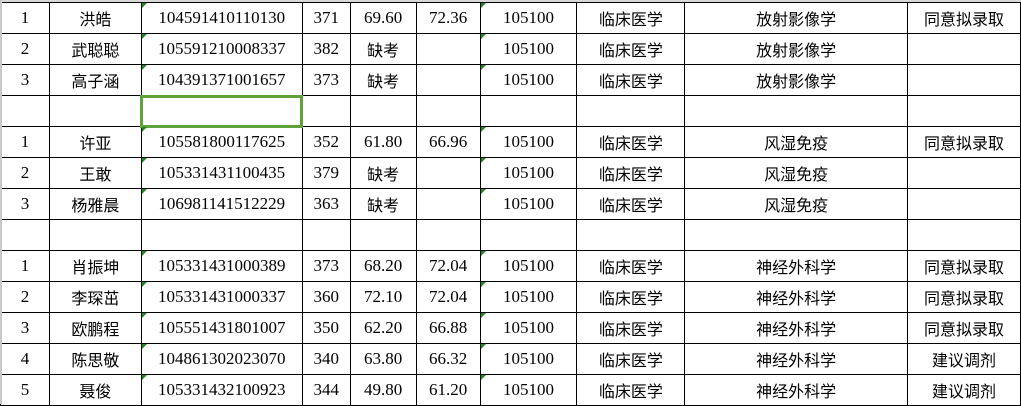 Image resolution: width=1021 pixels, height=406 pixels. I want to click on exam-id-cell: 104391371001657, so click(221, 80).